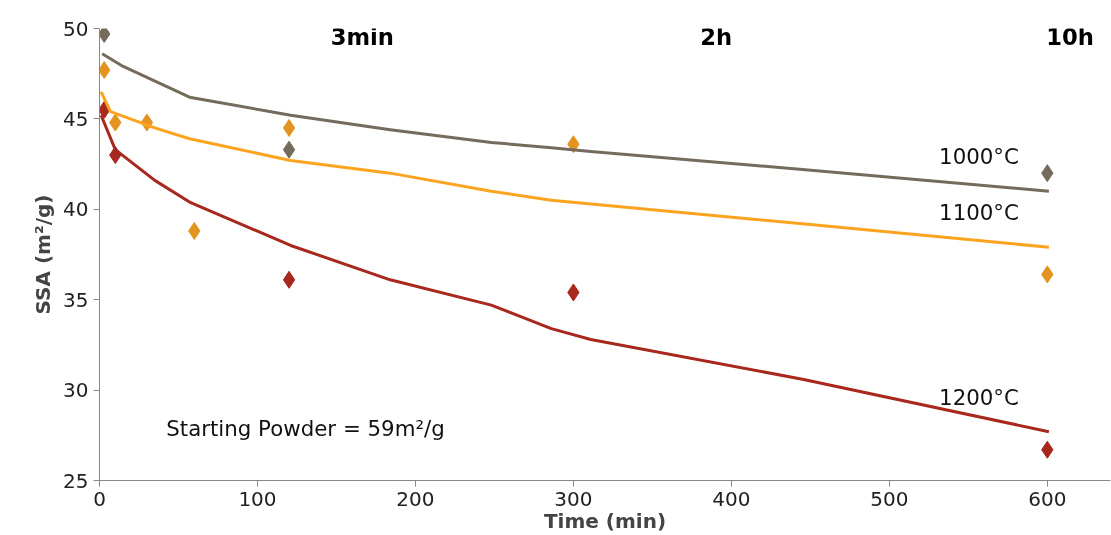 The width and height of the screenshot is (1111, 535). What do you see at coordinates (76, 209) in the screenshot?
I see `y-tick-label: 40` at bounding box center [76, 209].